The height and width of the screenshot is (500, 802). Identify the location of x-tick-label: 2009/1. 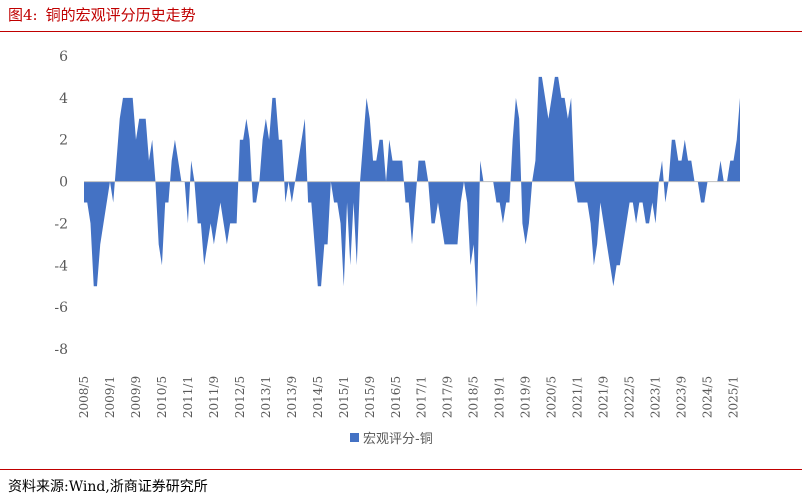
(110, 397).